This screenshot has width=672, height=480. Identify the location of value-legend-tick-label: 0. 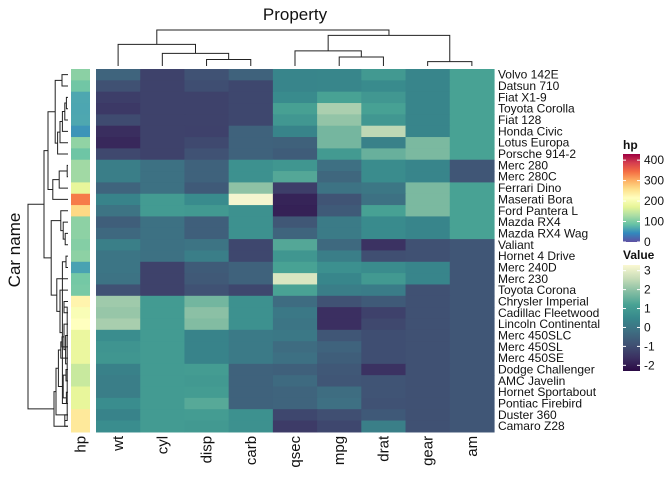
(647, 327).